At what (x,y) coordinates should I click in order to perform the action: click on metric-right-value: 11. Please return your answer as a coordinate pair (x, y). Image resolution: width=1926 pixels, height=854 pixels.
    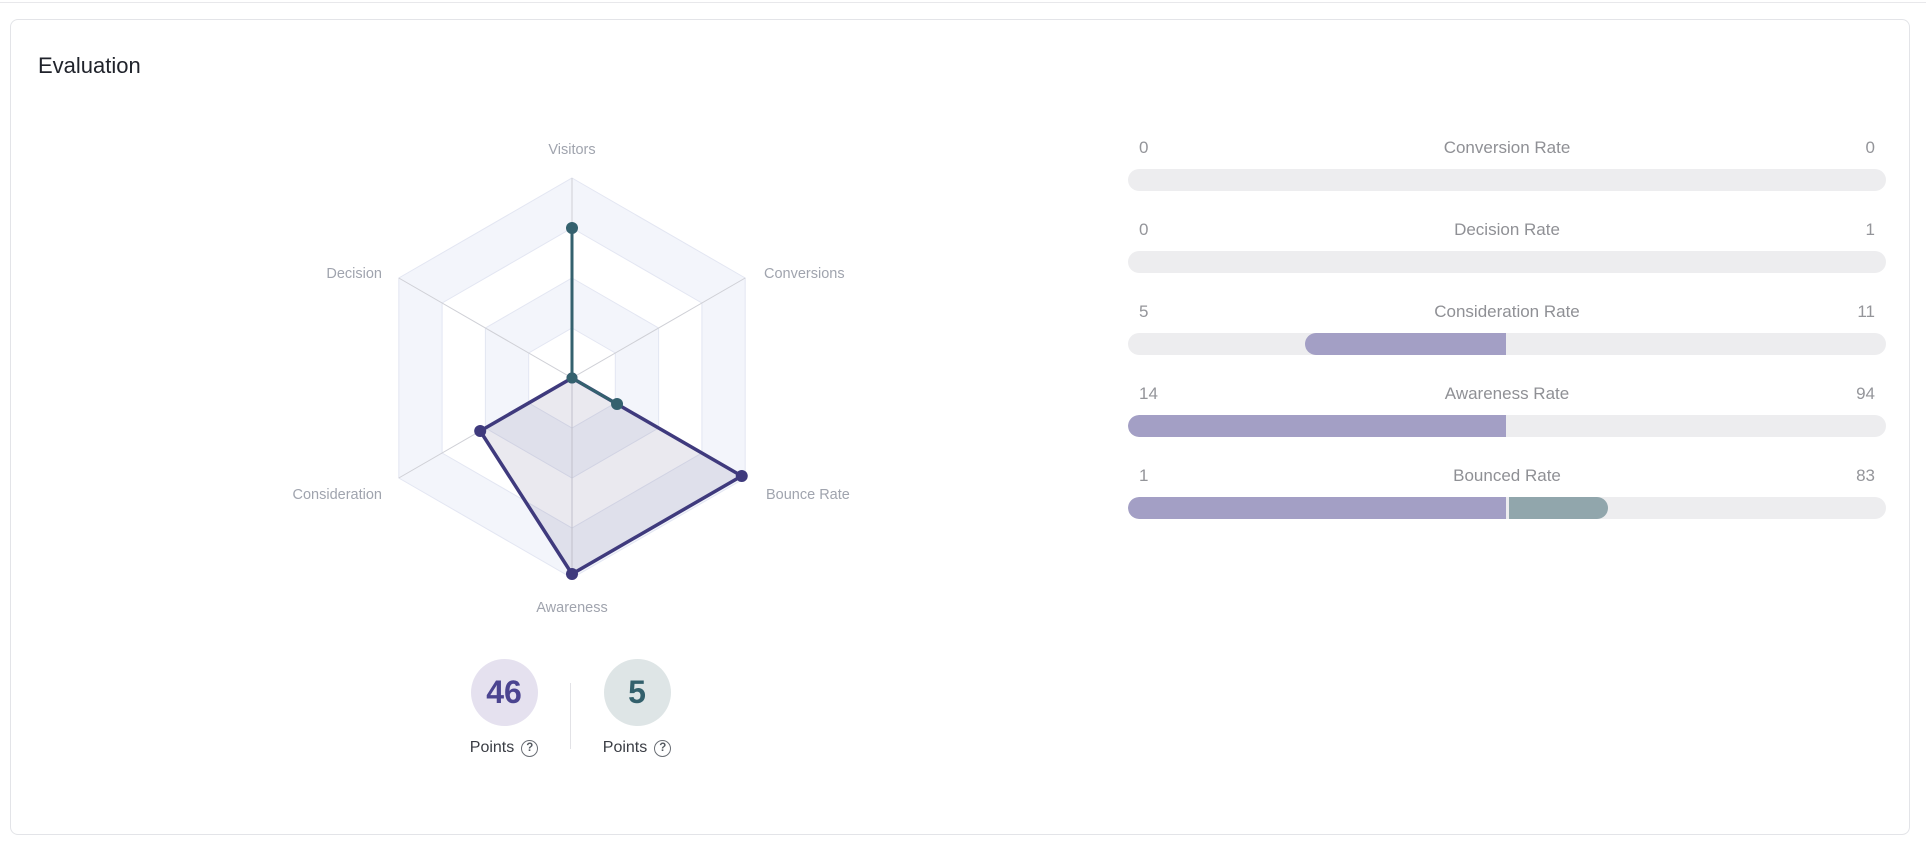
    Looking at the image, I should click on (1866, 311).